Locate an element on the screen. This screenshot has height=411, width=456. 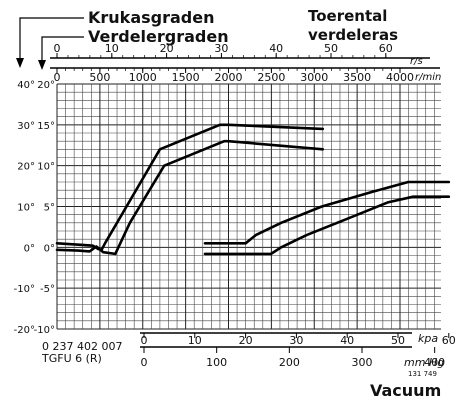
rpm-tick-label: 500 is located at coordinates (99, 77).